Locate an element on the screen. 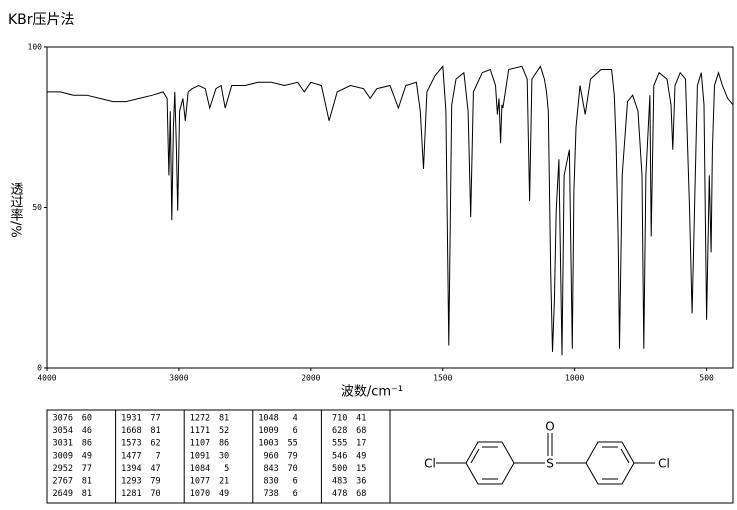 This screenshot has width=737, height=510. peak-wavenumber: 1070 is located at coordinates (200, 494).